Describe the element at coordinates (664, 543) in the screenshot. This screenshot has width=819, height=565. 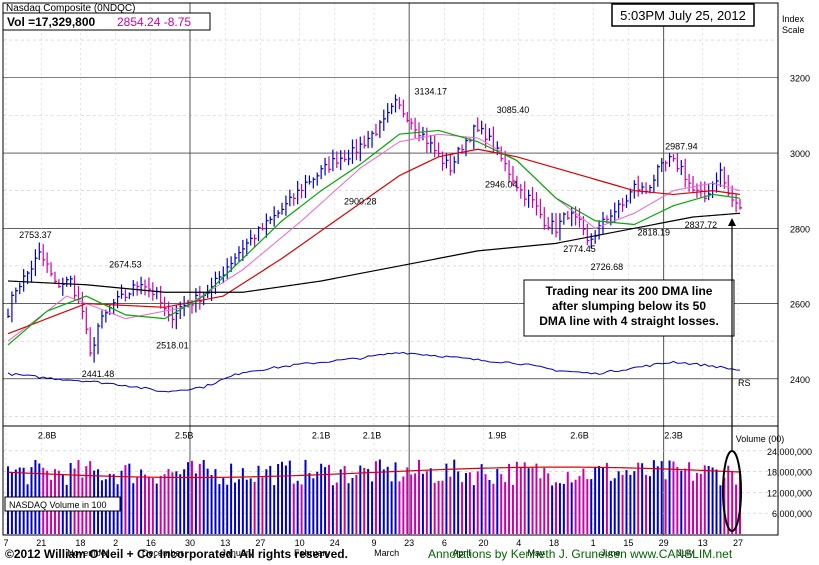
I see `x-tick-label: 29` at that location.